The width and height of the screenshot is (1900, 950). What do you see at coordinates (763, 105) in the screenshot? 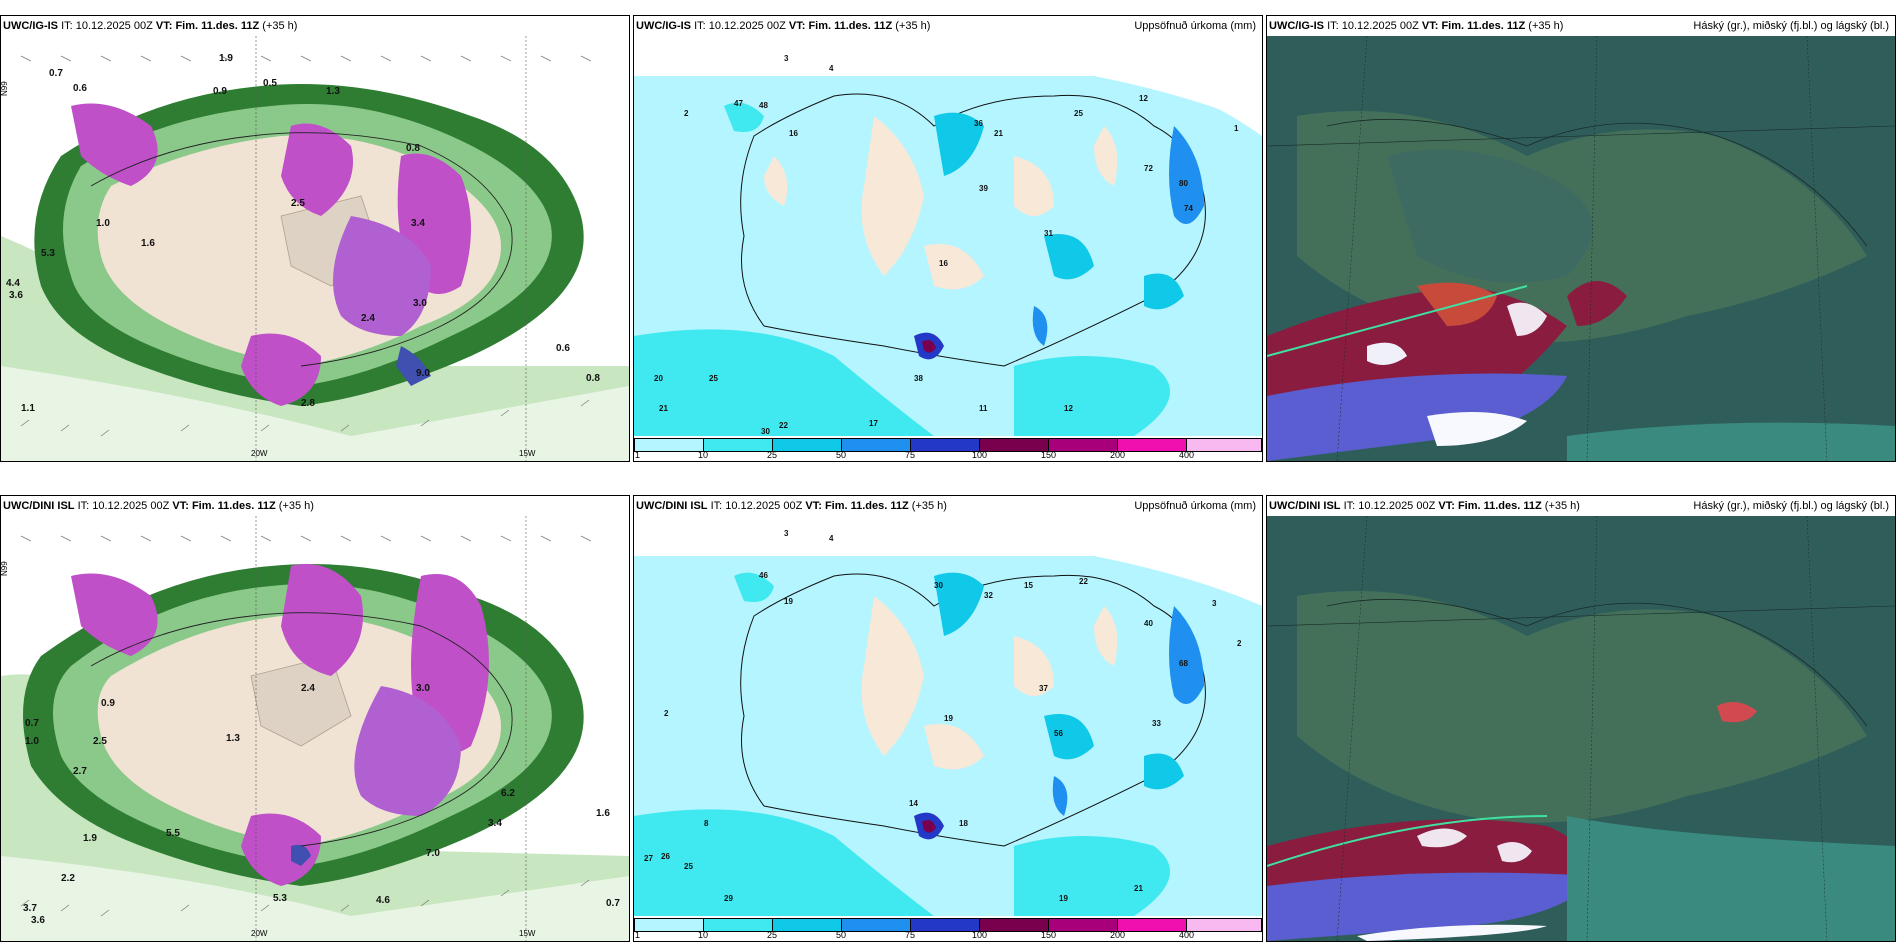
I see `precip-value: 48` at bounding box center [763, 105].